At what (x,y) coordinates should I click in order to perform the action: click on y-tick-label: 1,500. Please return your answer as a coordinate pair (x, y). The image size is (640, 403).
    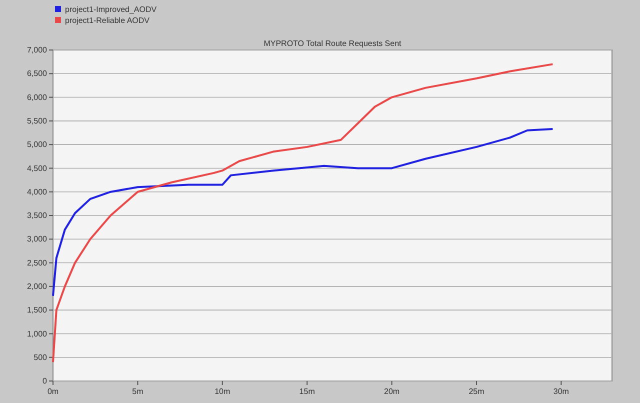
    Looking at the image, I should click on (37, 310).